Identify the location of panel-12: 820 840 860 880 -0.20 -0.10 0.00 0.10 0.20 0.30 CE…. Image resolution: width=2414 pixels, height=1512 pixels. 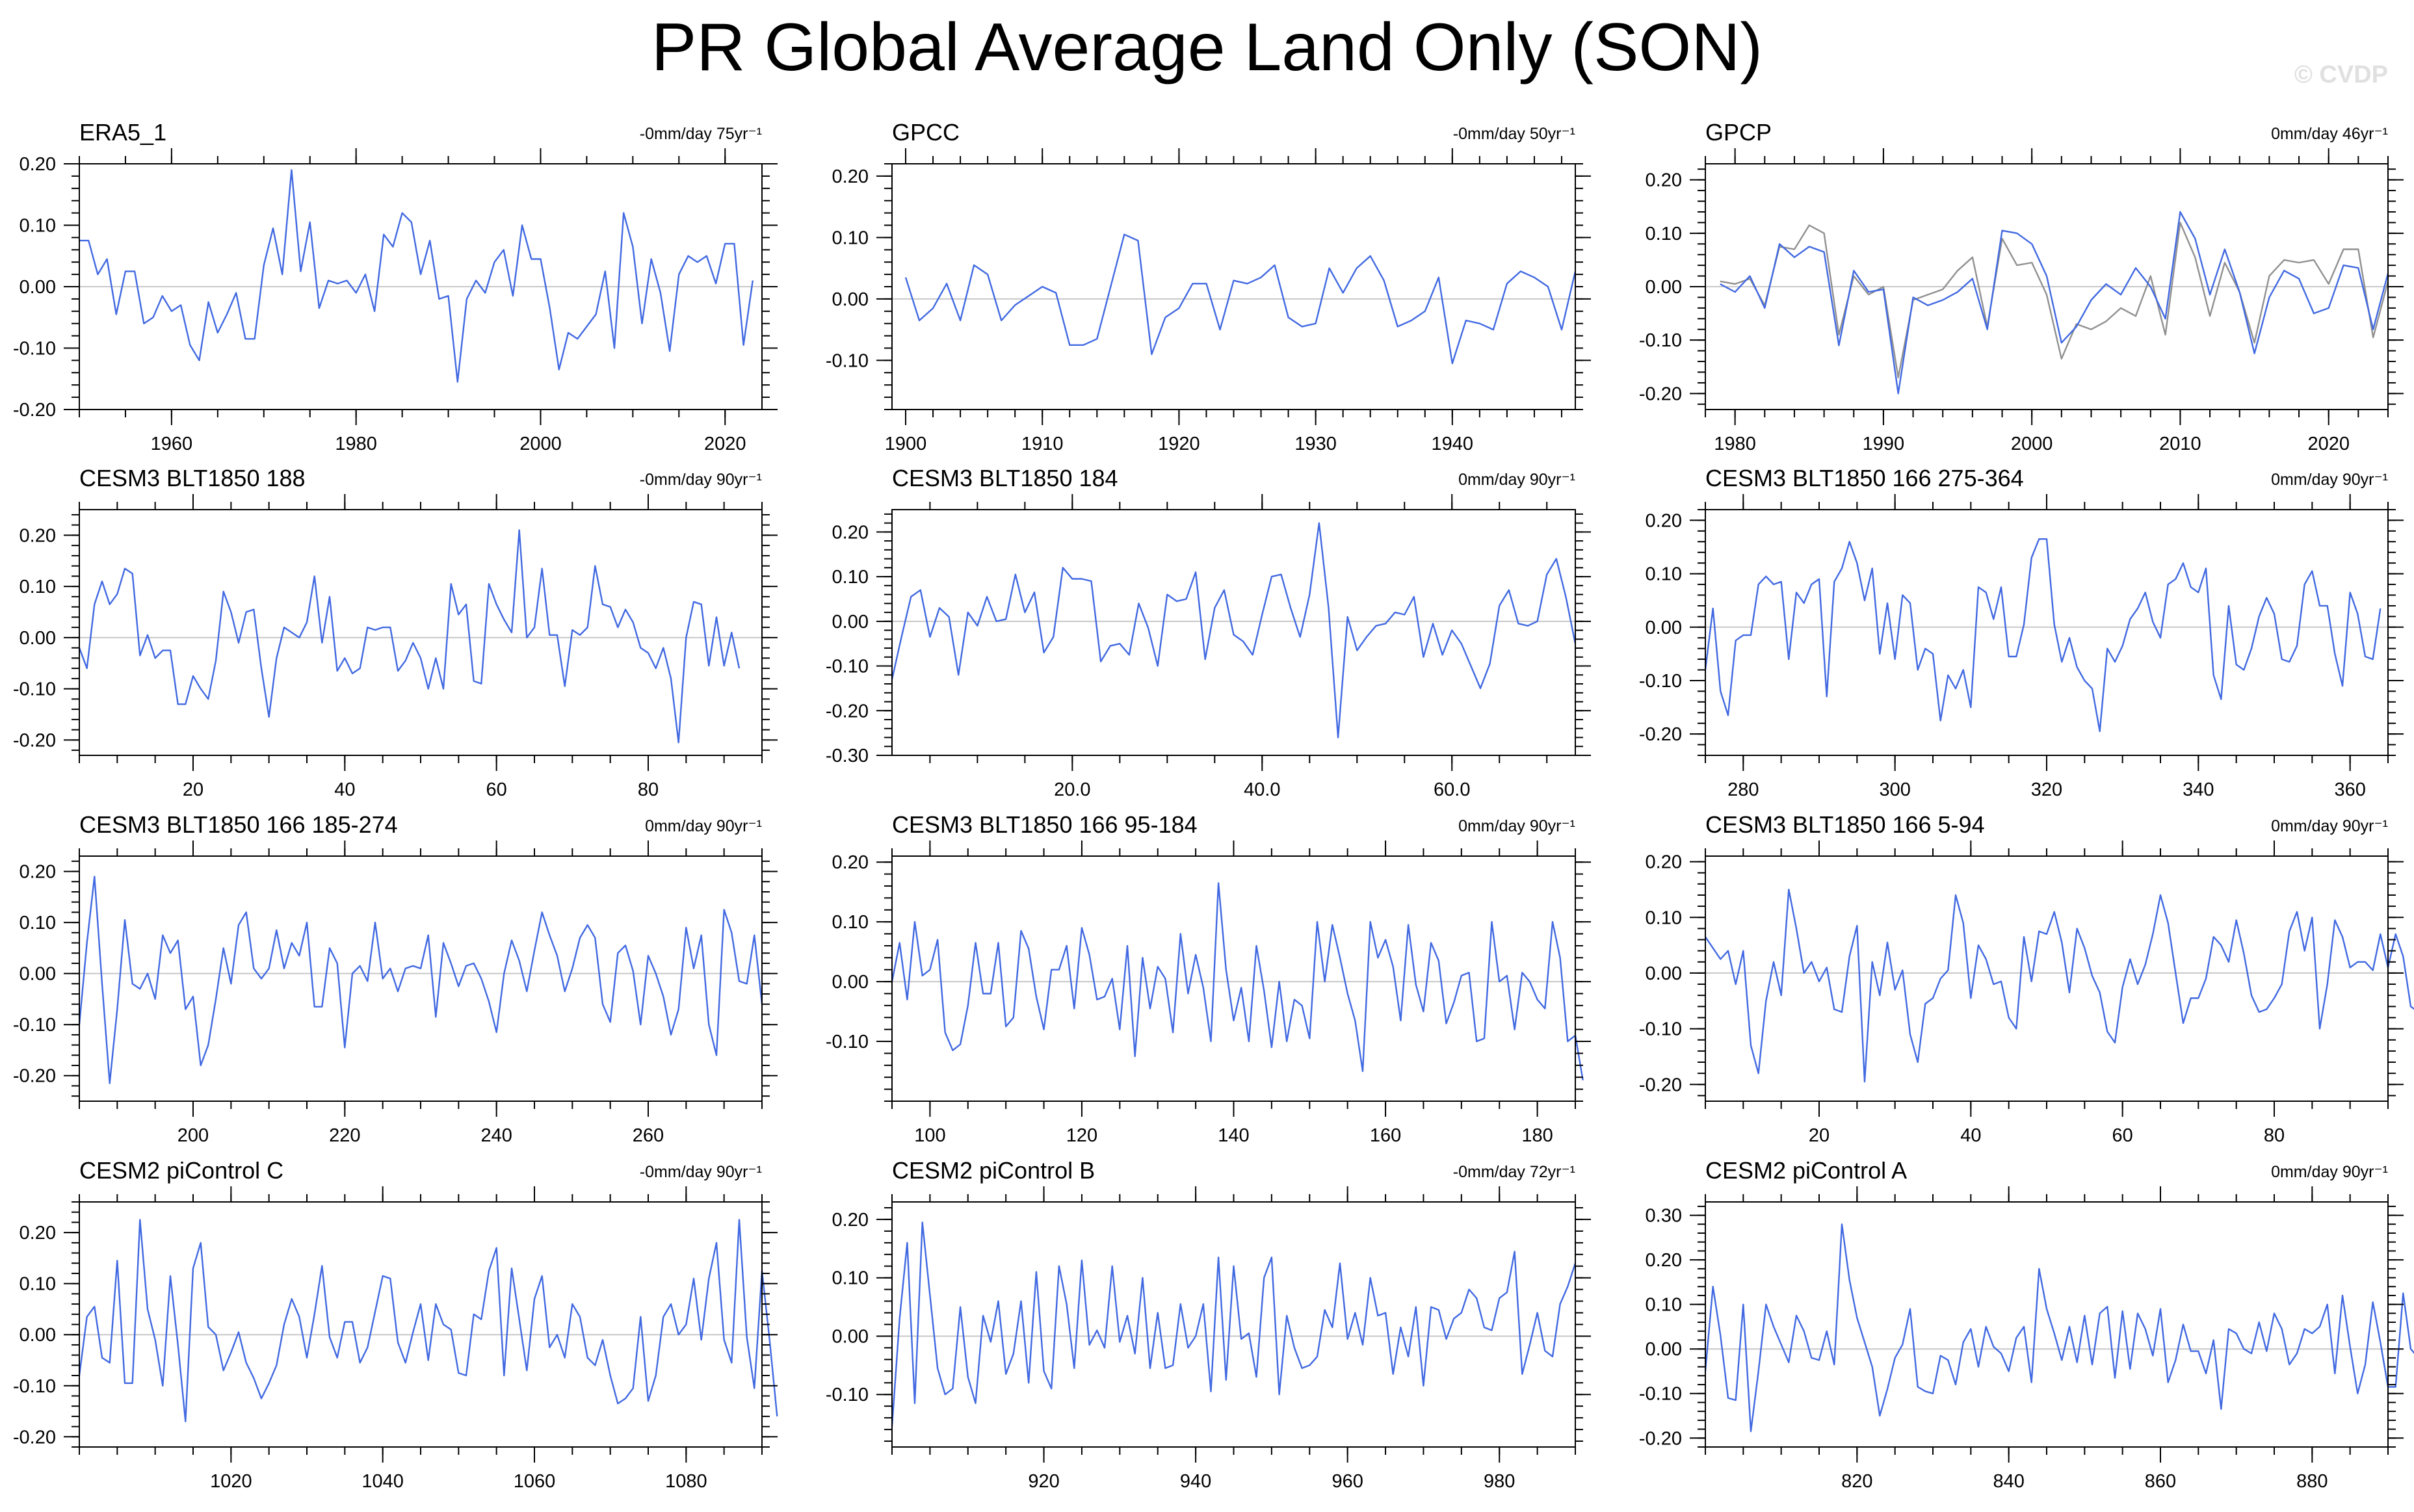
(2026, 1324).